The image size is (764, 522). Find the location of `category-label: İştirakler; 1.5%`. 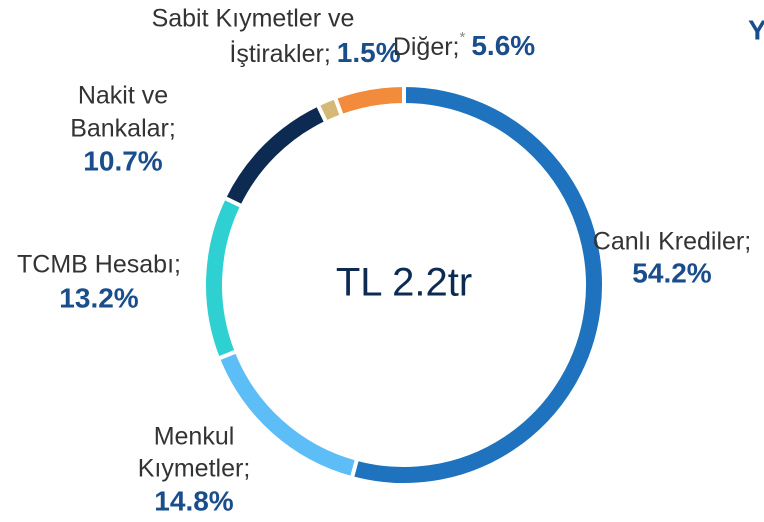

category-label: İştirakler; 1.5% is located at coordinates (314, 52).